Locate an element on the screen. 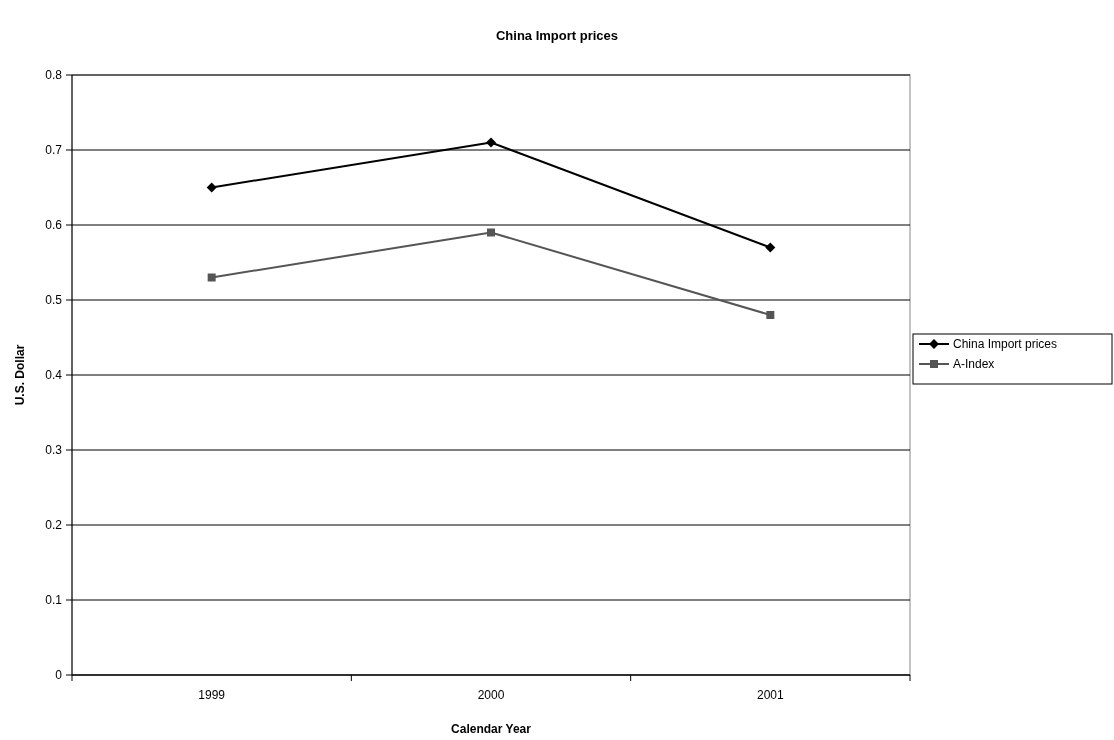 This screenshot has height=740, width=1114. y-tick-label: 0.2 is located at coordinates (54, 525).